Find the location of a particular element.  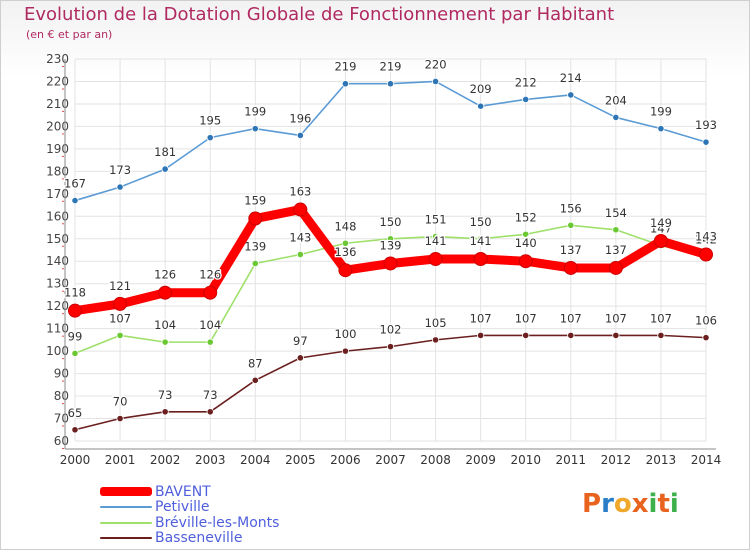

data-label-br-ville-les-monts: 139 is located at coordinates (255, 246).